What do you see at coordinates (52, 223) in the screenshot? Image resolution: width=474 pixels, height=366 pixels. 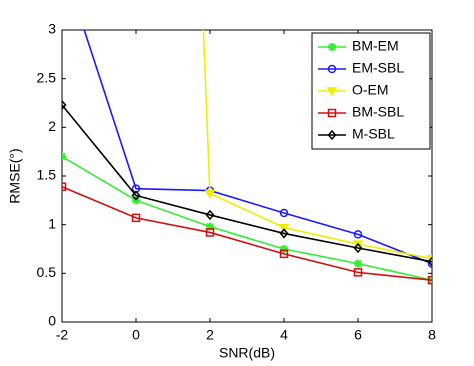 I see `y-tick-label: 1` at bounding box center [52, 223].